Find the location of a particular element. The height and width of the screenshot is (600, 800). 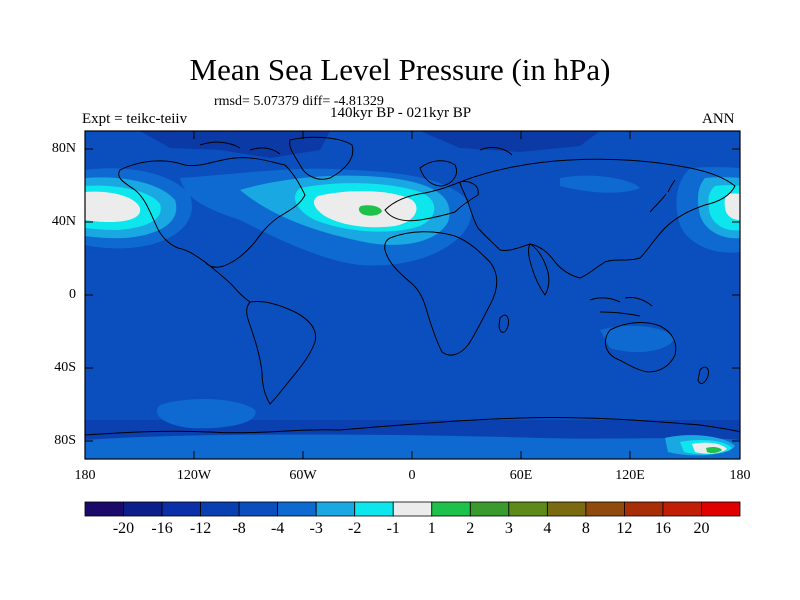

lat-tick-label: 40N is located at coordinates (63, 221).